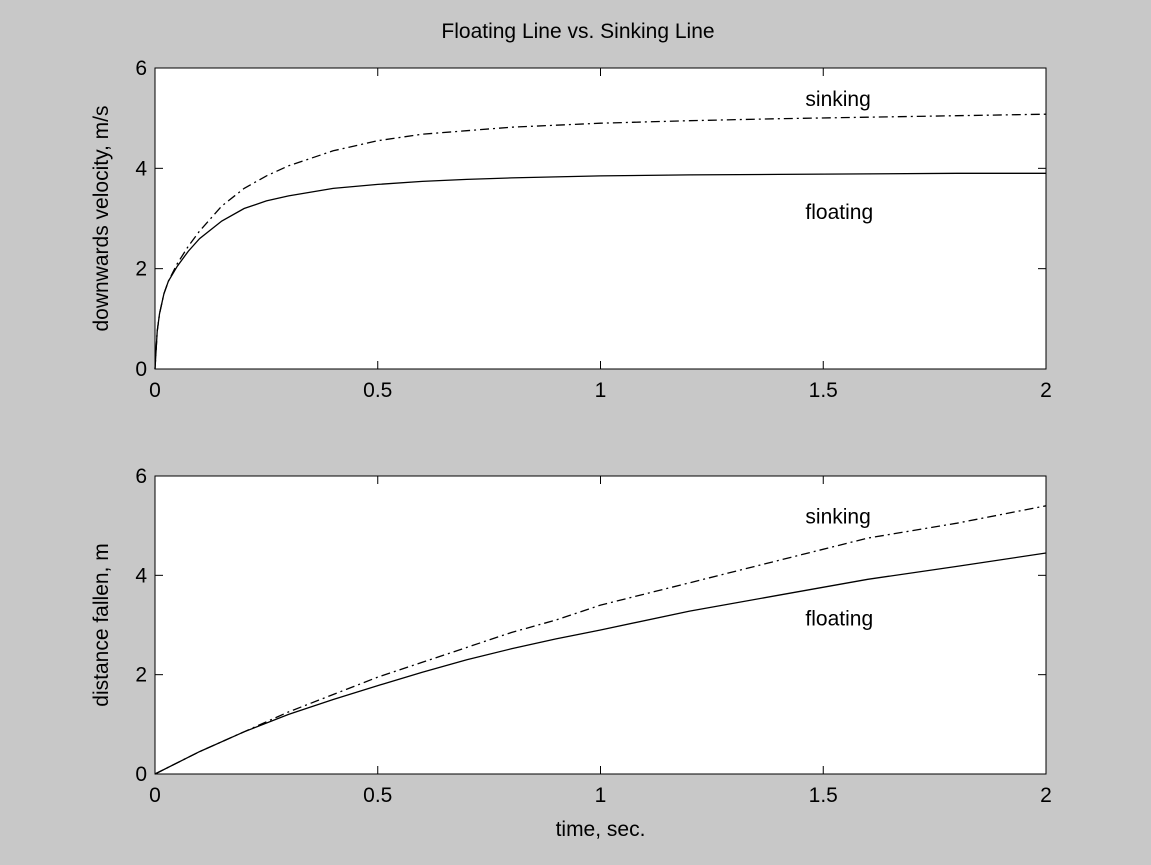 This screenshot has height=865, width=1151. What do you see at coordinates (839, 619) in the screenshot?
I see `plot-2-annotation-floating: floating` at bounding box center [839, 619].